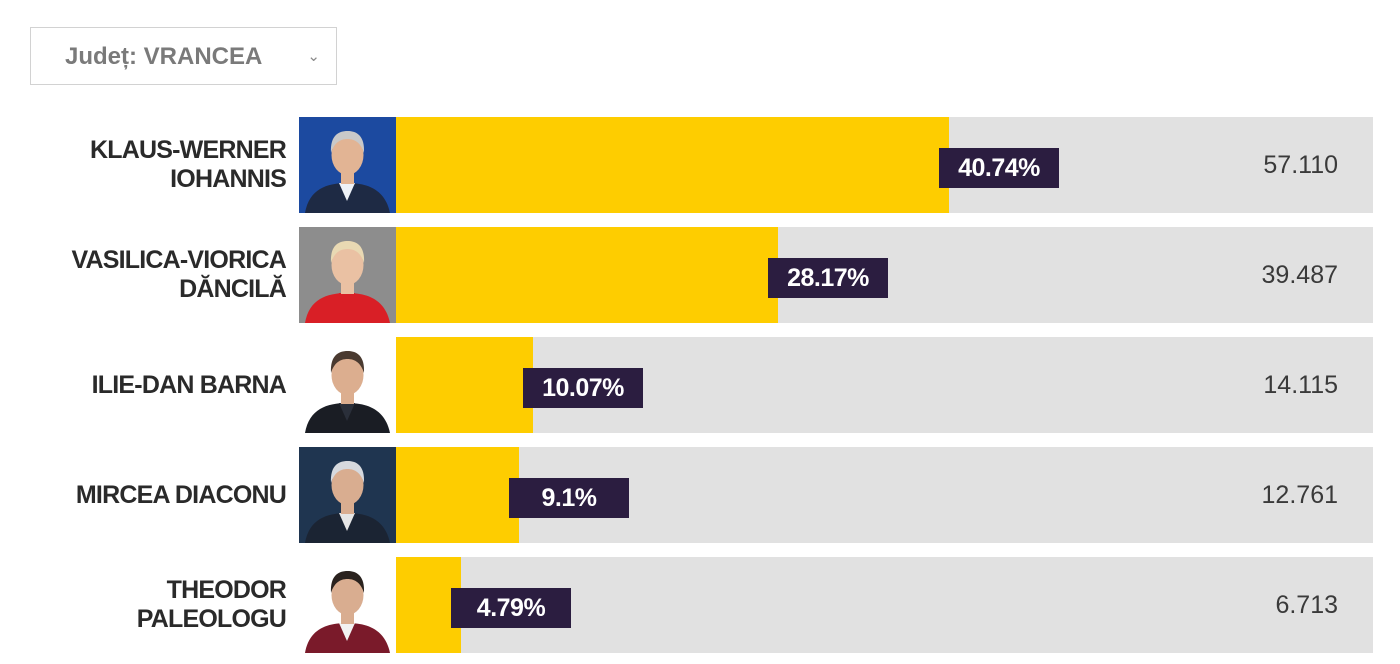 The image size is (1400, 664). I want to click on bar-track: 28.17% 39.487, so click(884, 275).